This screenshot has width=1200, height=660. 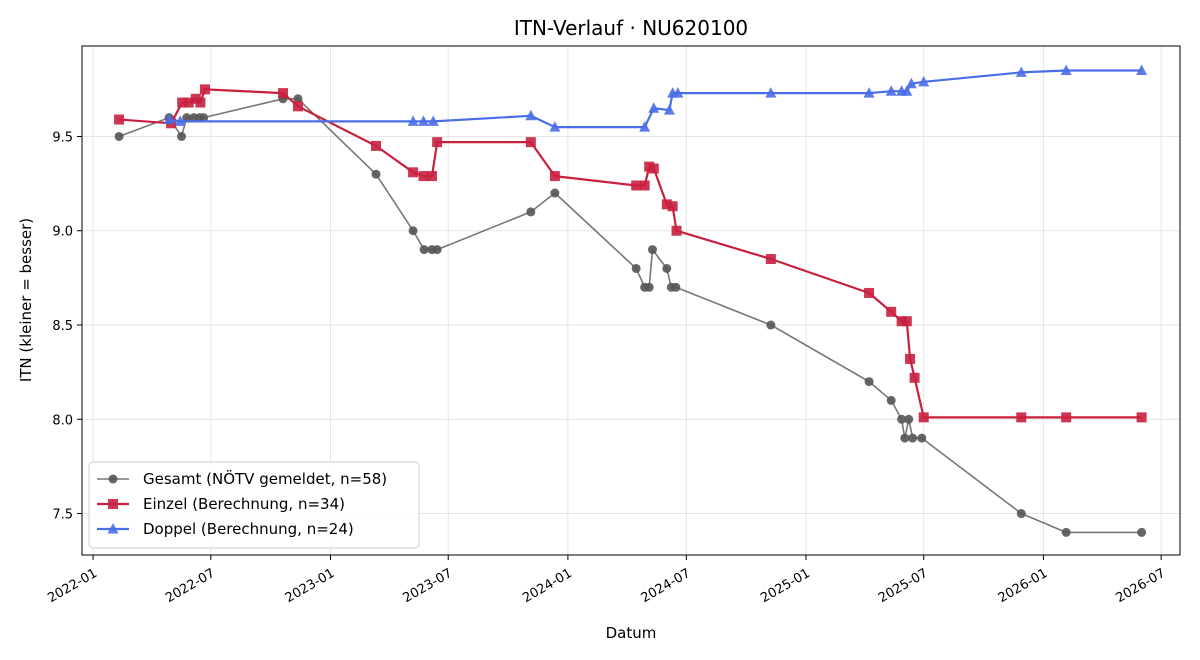 What do you see at coordinates (242, 478) in the screenshot?
I see `legend-item: Gesamt (NÖTV gemeldet, n=58)` at bounding box center [242, 478].